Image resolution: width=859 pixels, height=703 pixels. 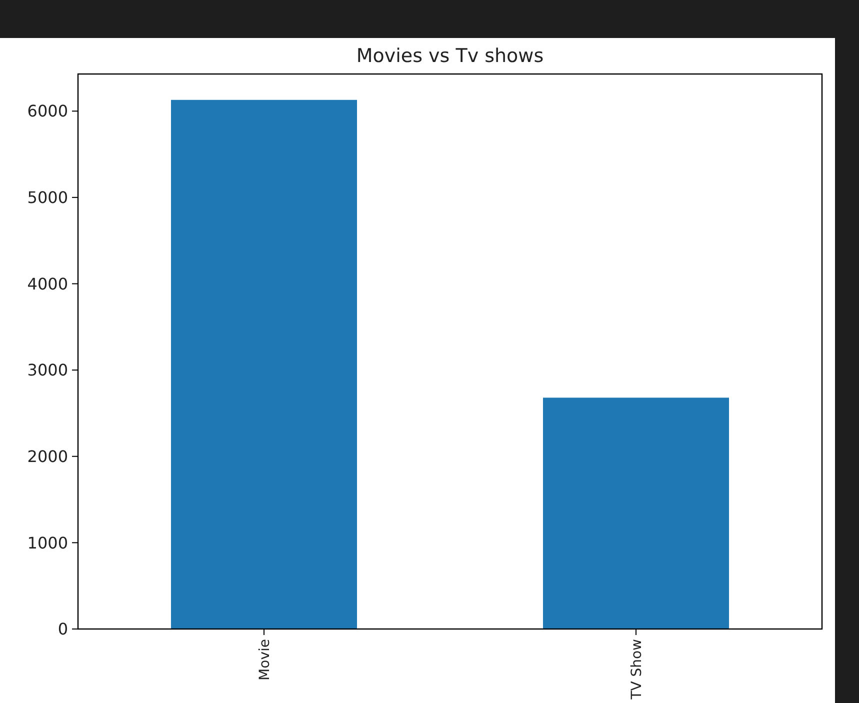 I want to click on chart-title: Movies vs Tv shows, so click(x=450, y=56).